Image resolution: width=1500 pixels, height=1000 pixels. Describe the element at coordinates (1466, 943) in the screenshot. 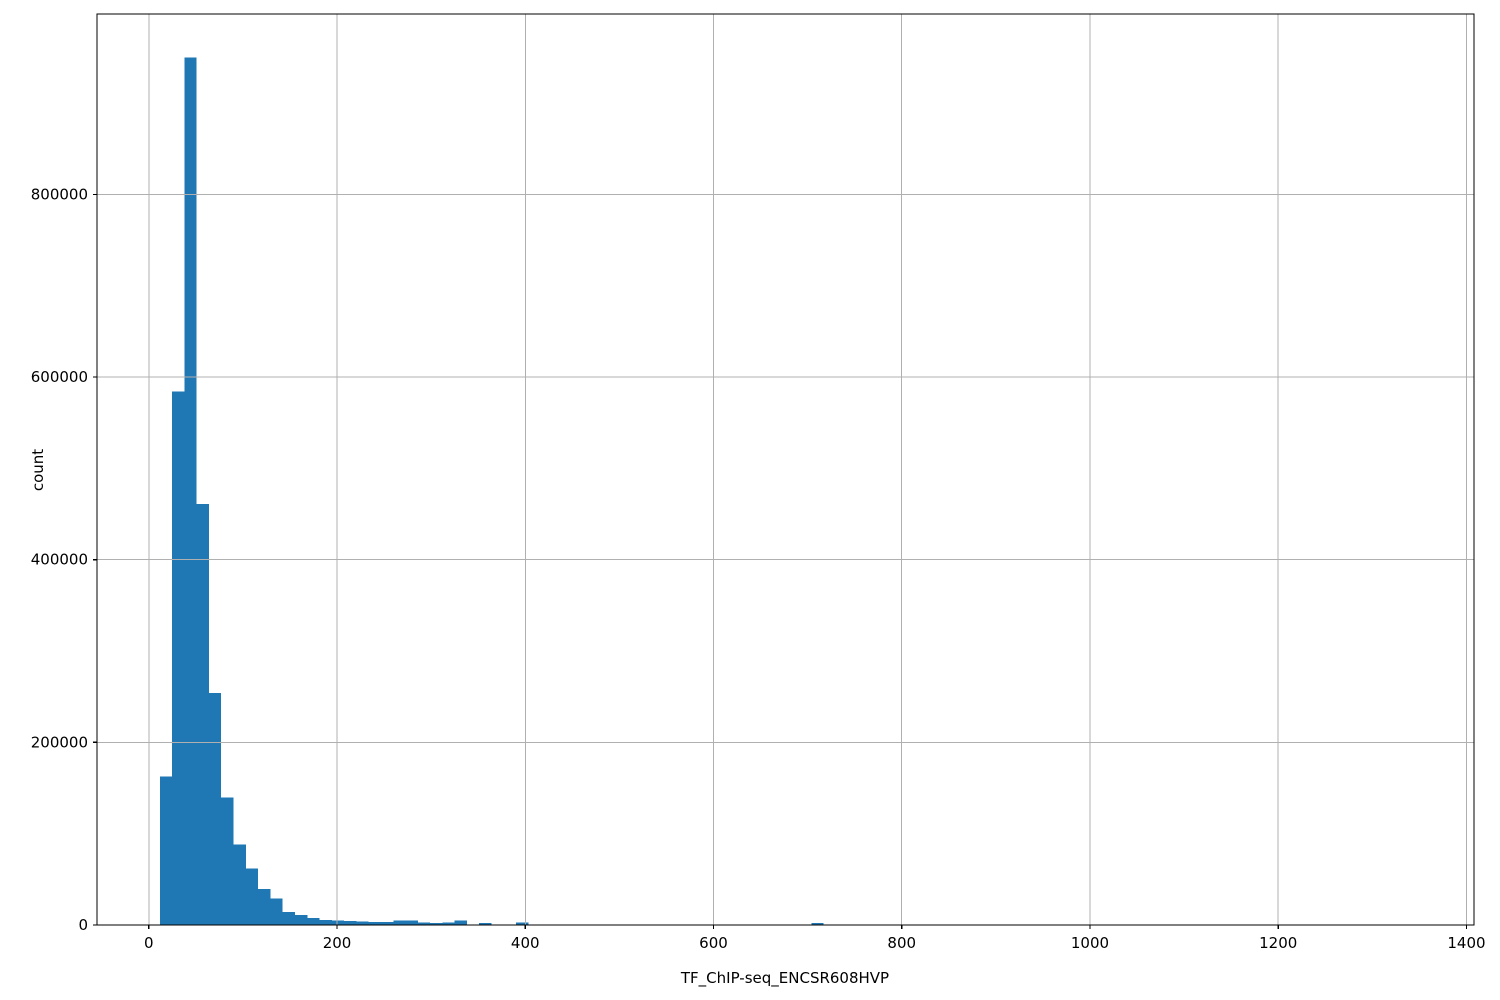

I see `x-tick-label: 1400` at that location.